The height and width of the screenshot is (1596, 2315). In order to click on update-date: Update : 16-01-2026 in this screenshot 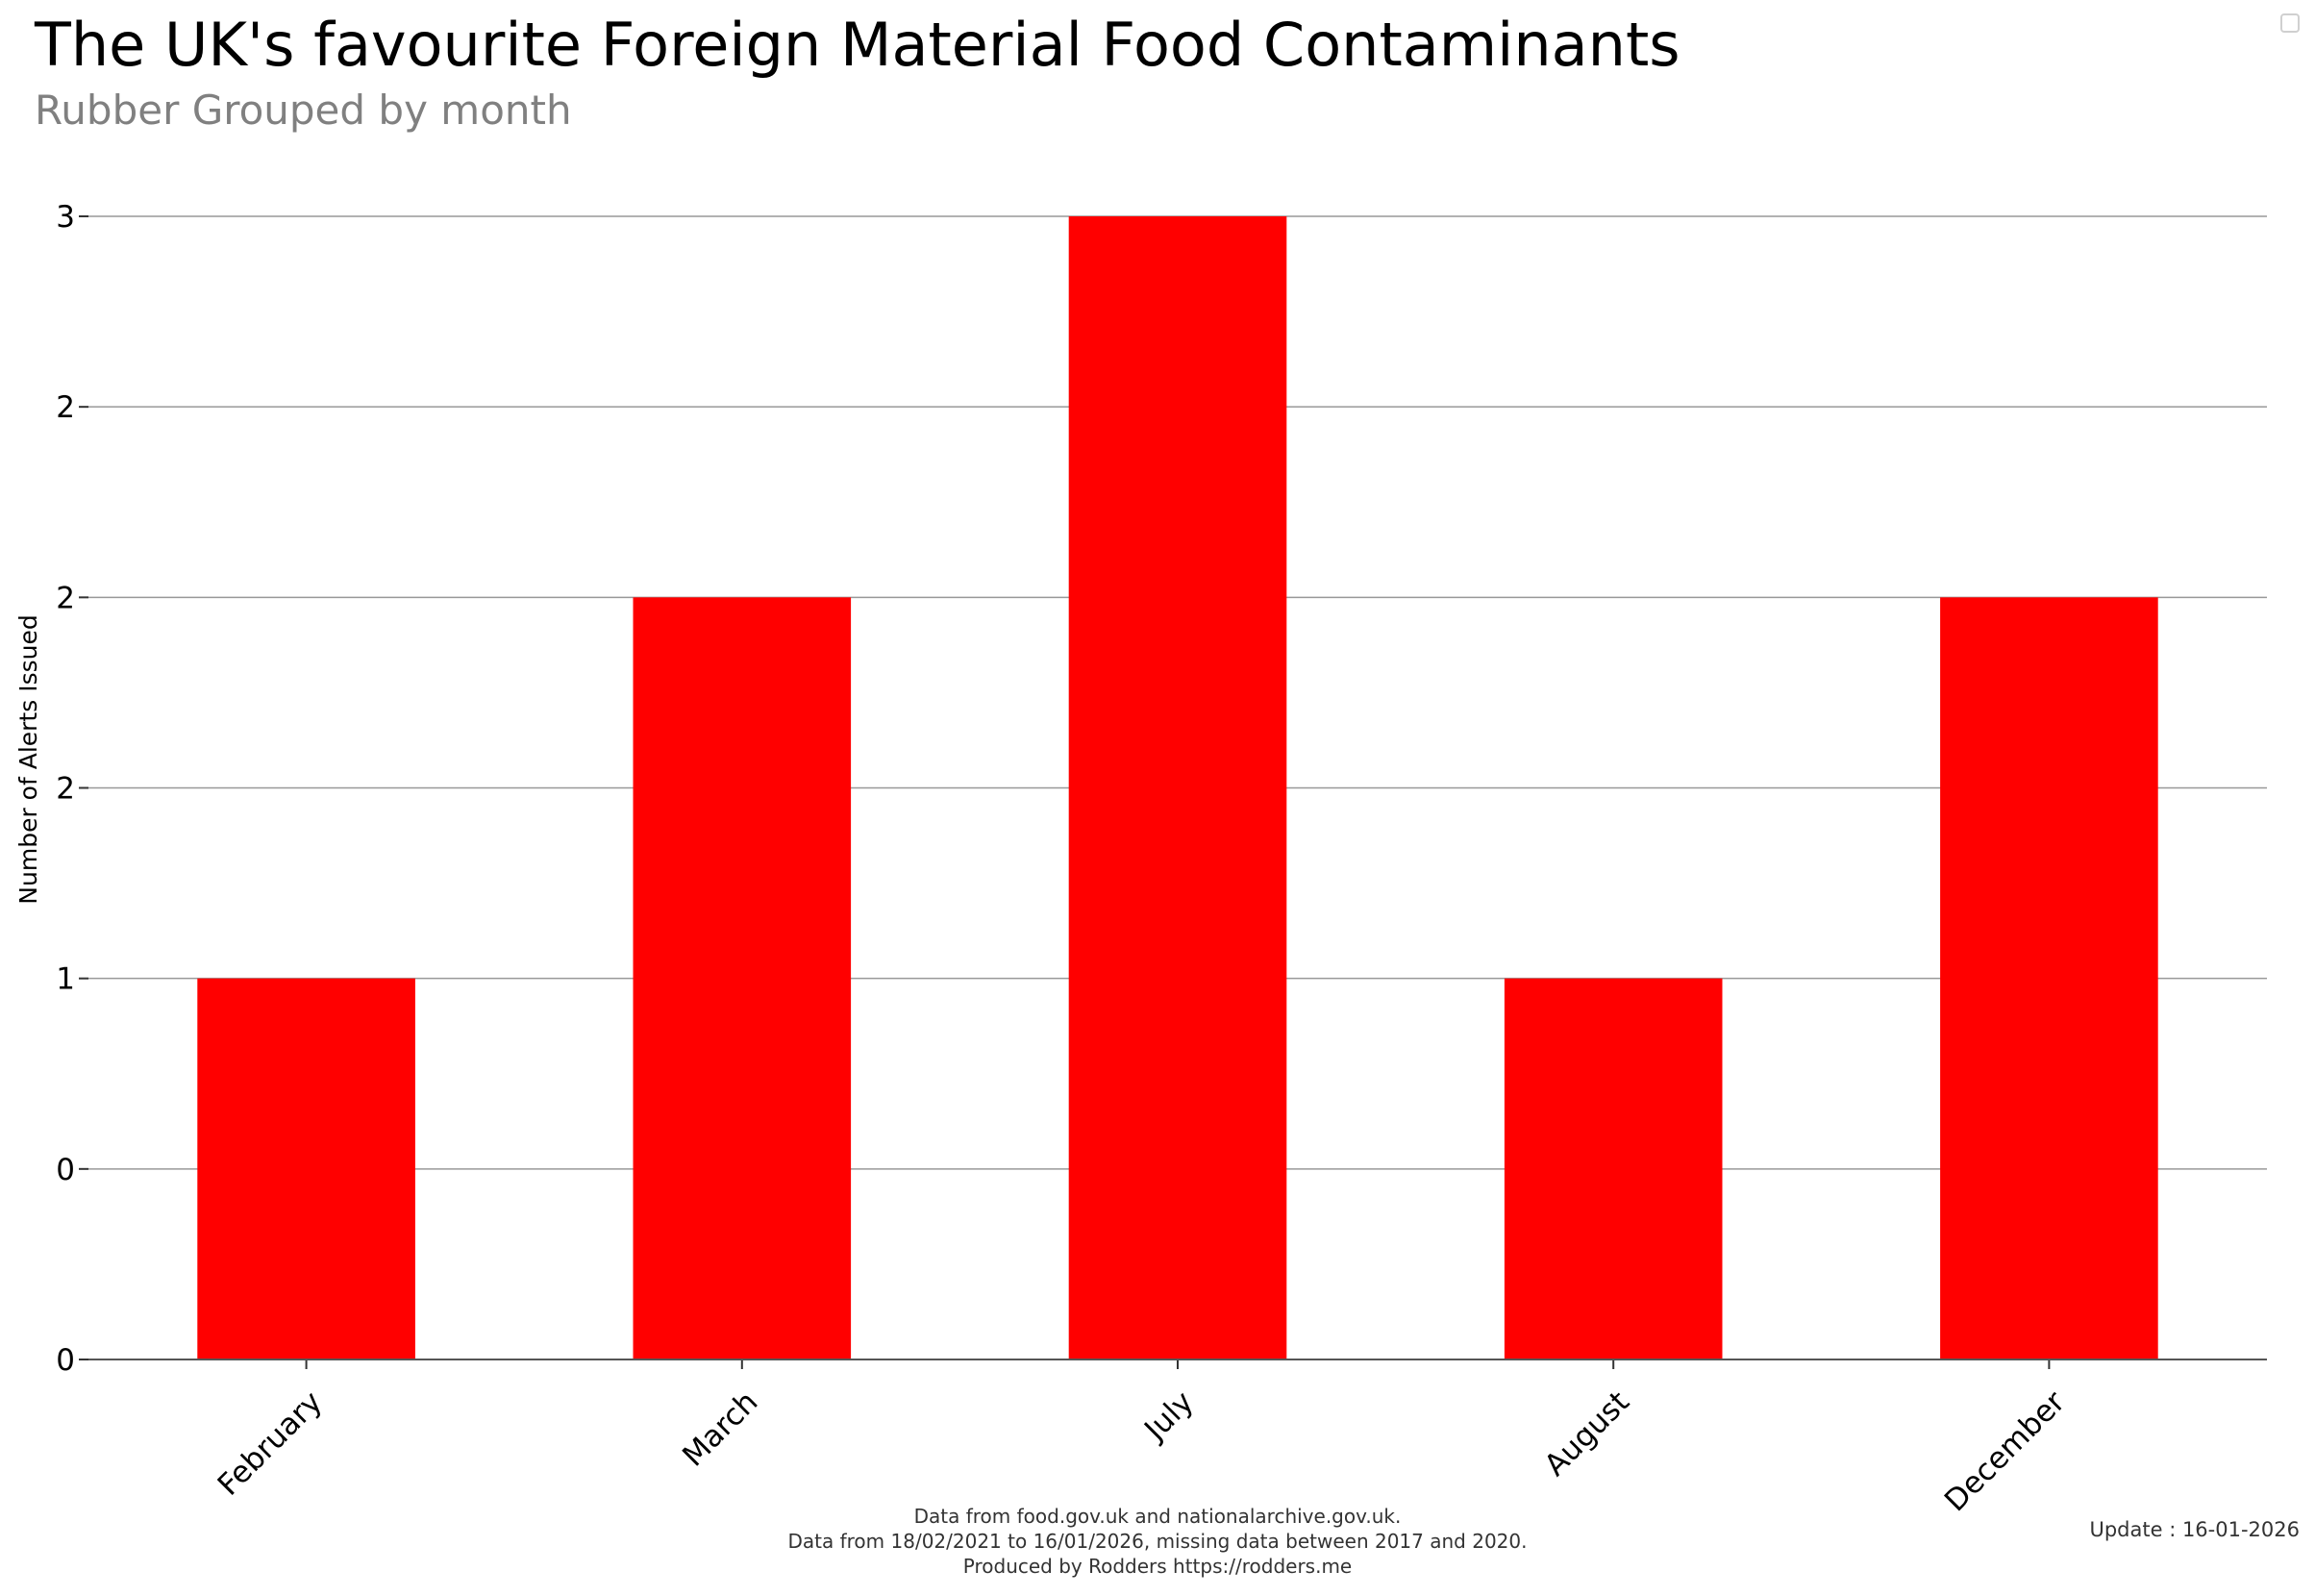, I will do `click(2194, 1529)`.